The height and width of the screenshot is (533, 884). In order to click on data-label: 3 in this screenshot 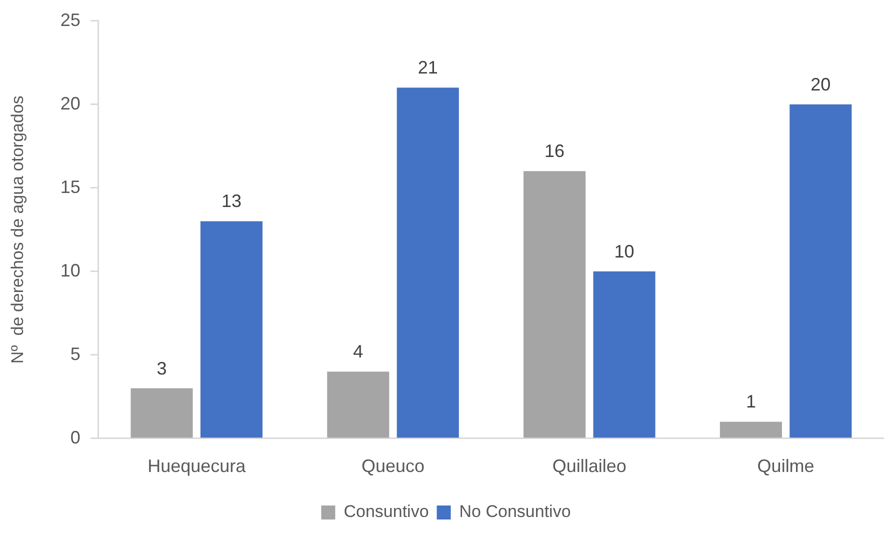, I will do `click(161, 368)`.